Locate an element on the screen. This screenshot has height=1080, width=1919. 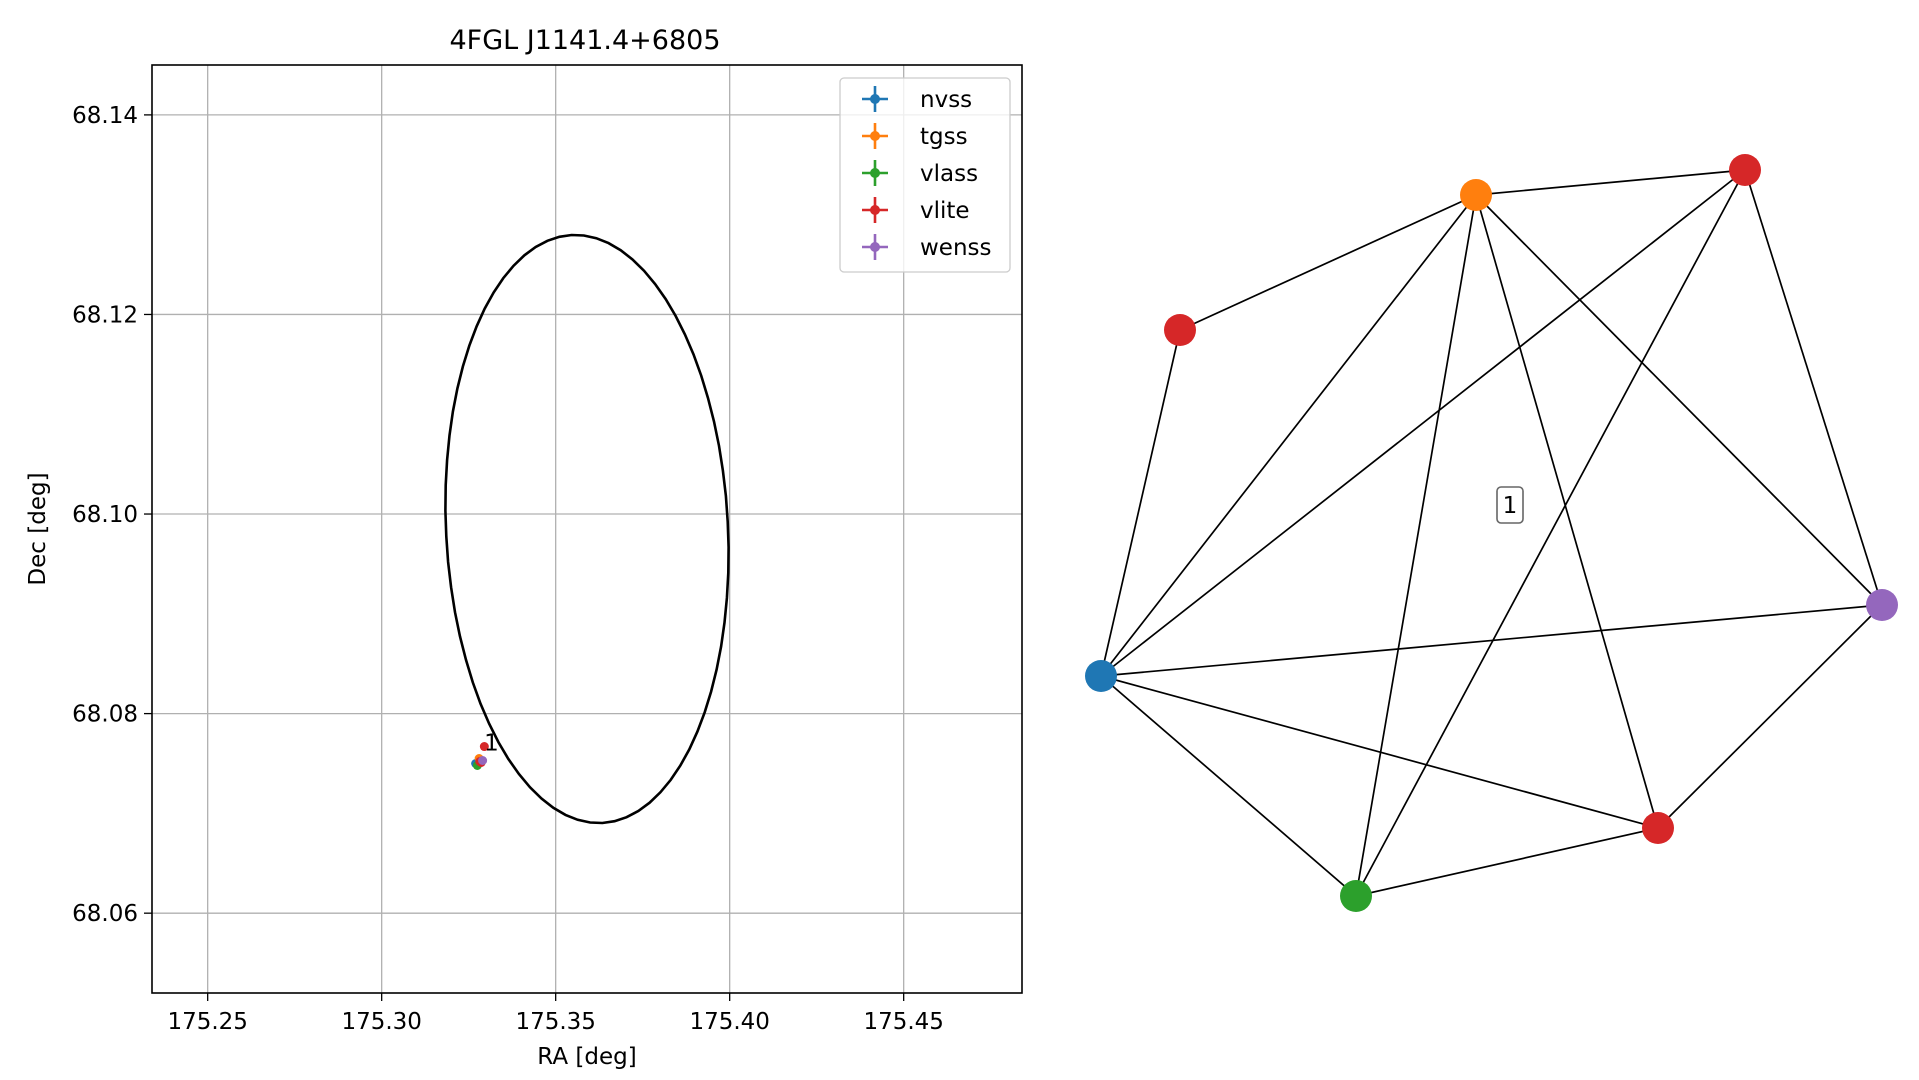
node-vlite_a is located at coordinates (1180, 330).